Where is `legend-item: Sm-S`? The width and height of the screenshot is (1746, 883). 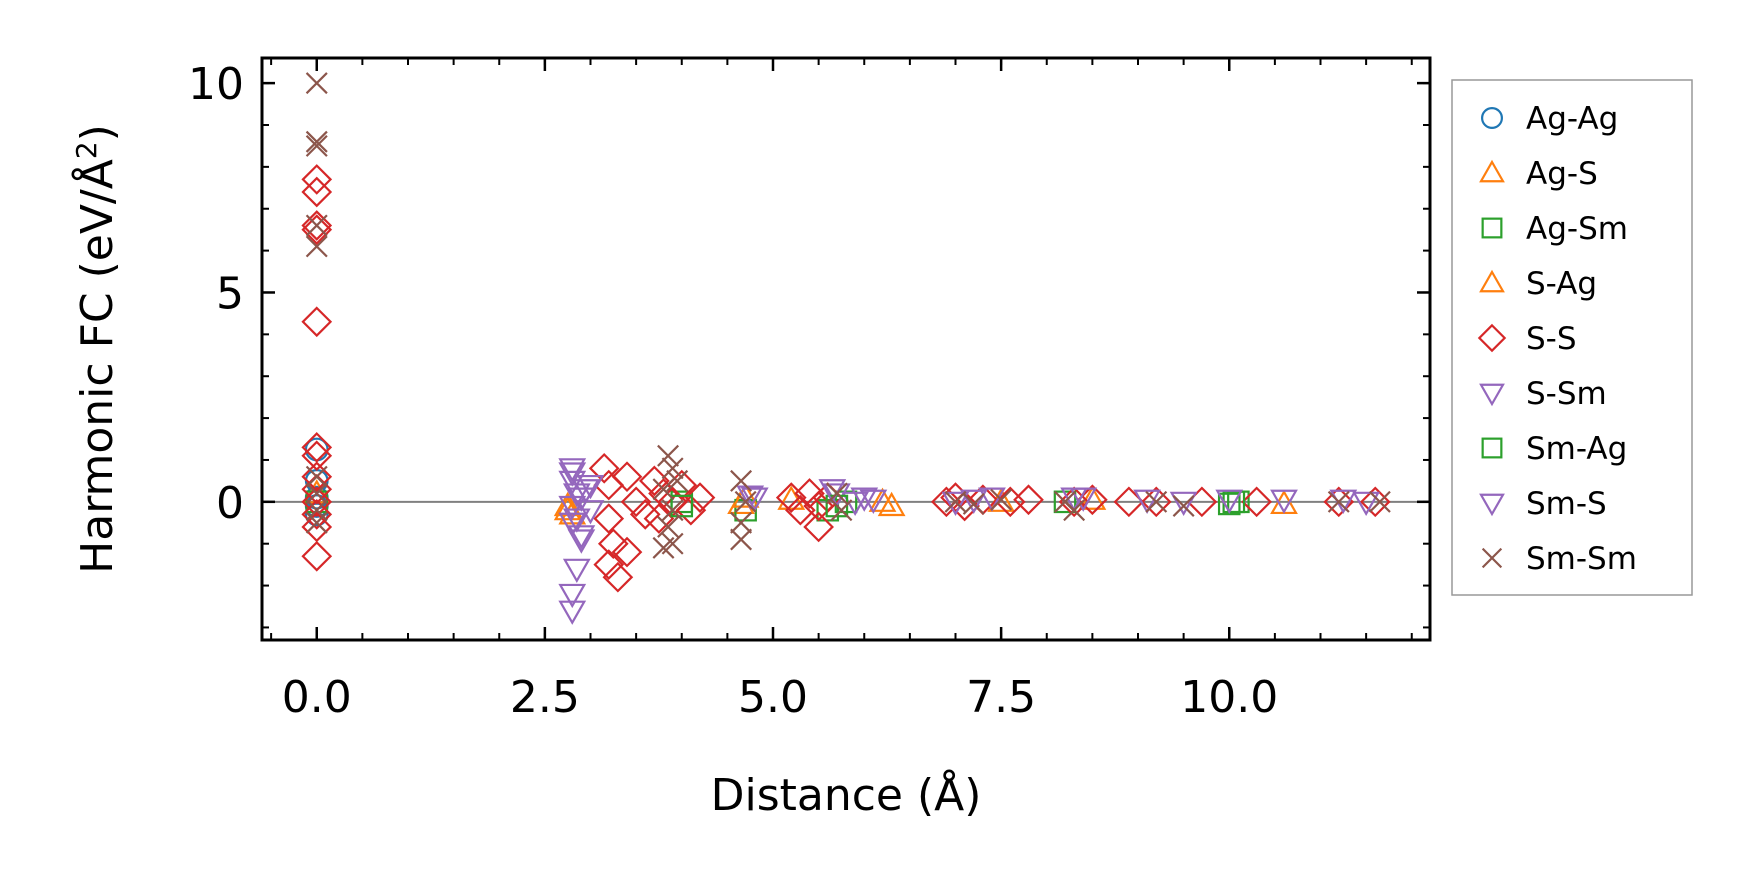
legend-item: Sm-S is located at coordinates (1543, 504).